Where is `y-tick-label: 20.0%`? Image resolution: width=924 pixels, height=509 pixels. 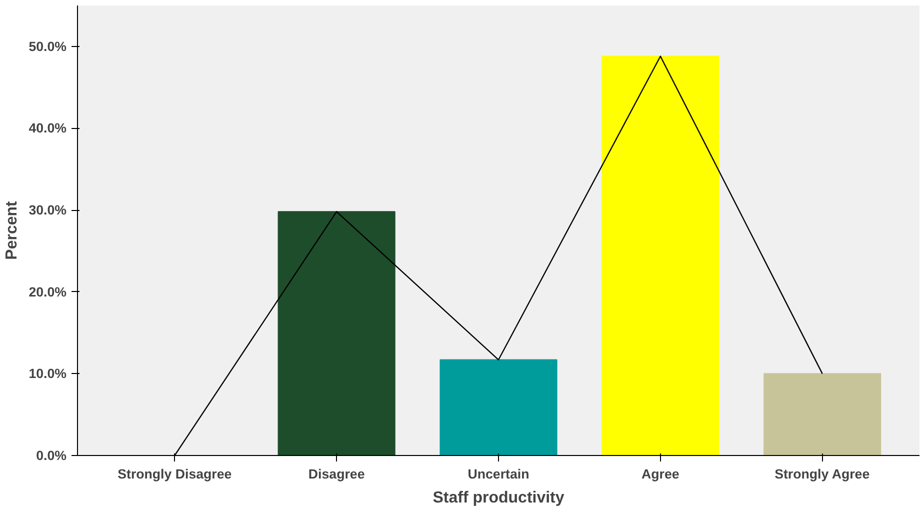
y-tick-label: 20.0% is located at coordinates (47, 292).